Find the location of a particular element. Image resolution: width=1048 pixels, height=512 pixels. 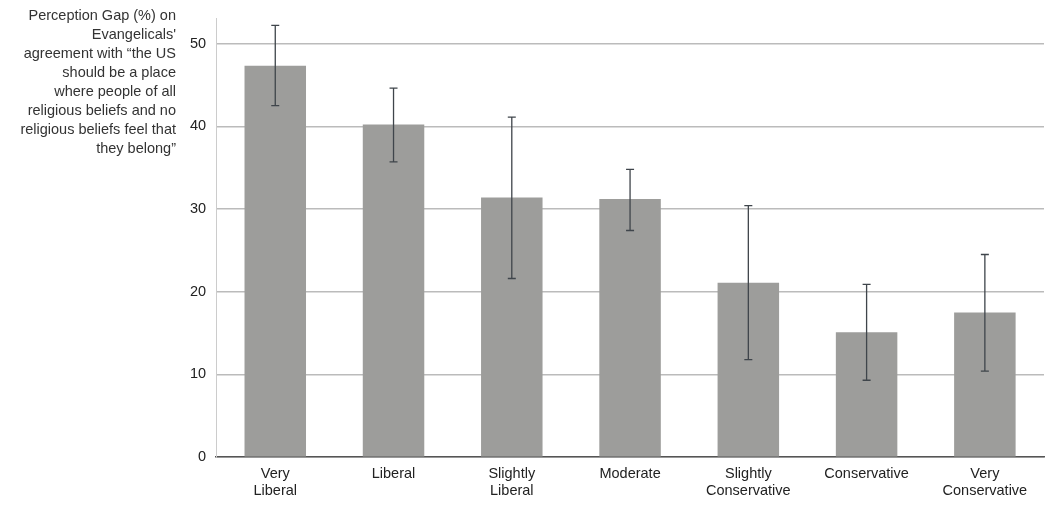

x-tick-label: Moderate is located at coordinates (630, 472).